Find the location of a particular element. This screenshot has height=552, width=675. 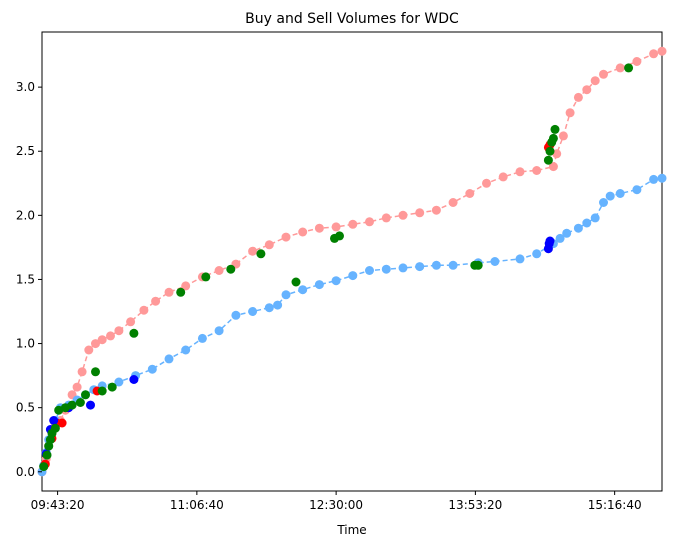

series-2-point is located at coordinates (62, 423).